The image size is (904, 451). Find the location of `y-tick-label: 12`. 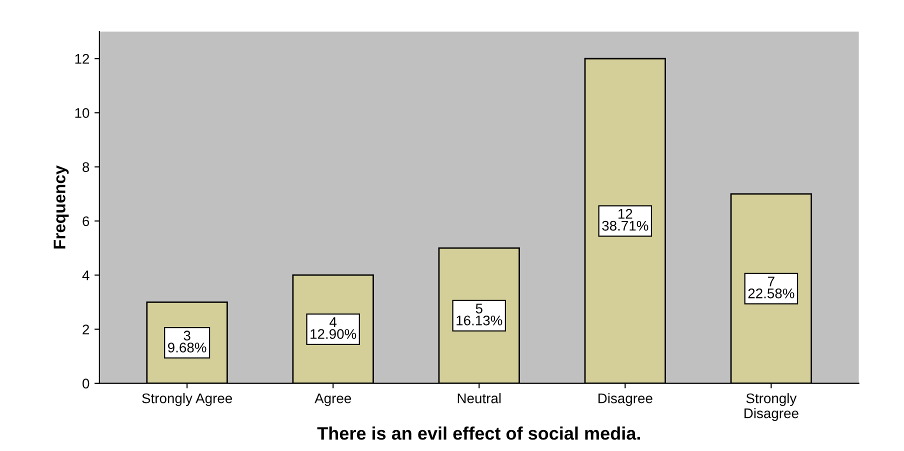

y-tick-label: 12 is located at coordinates (82, 59).